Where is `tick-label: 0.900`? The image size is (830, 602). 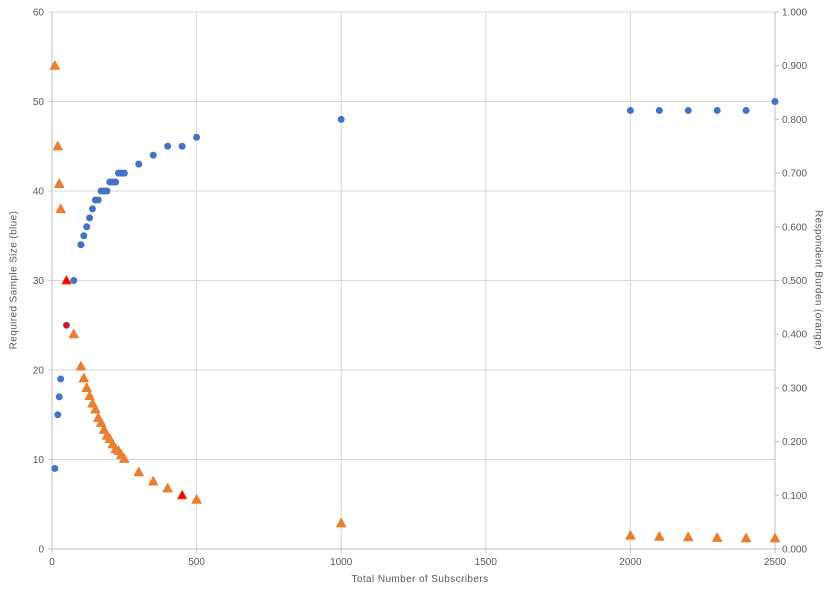
tick-label: 0.900 is located at coordinates (794, 66).